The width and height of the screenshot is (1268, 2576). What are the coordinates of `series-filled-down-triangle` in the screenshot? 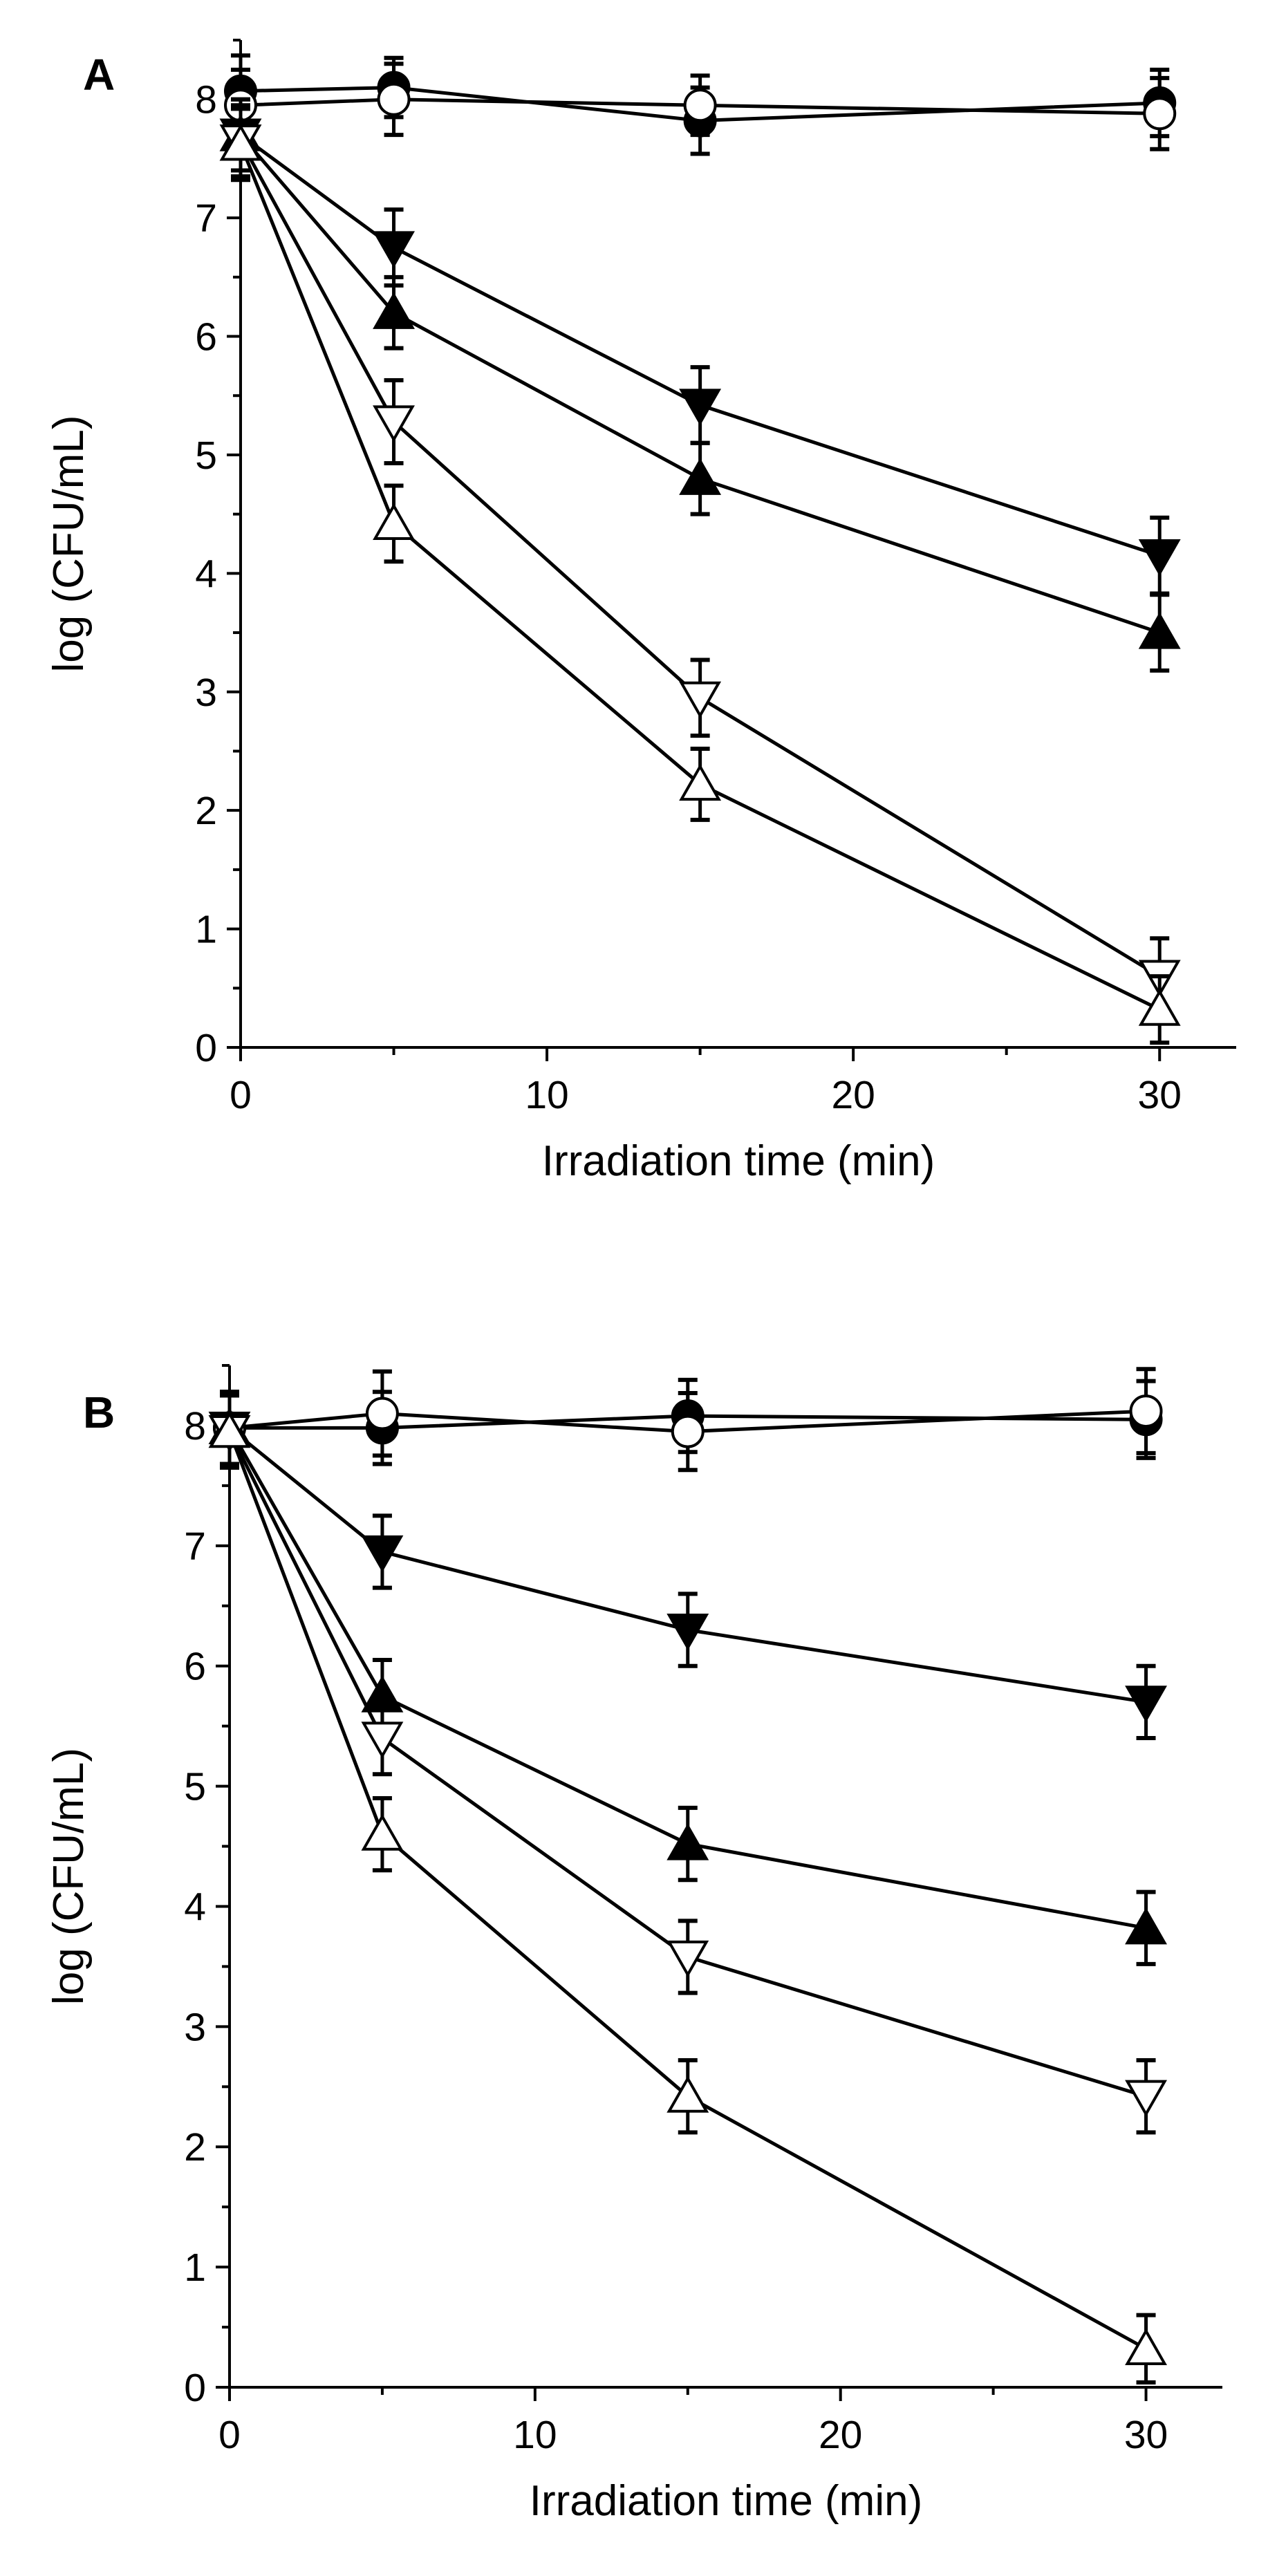 It's located at (700, 346).